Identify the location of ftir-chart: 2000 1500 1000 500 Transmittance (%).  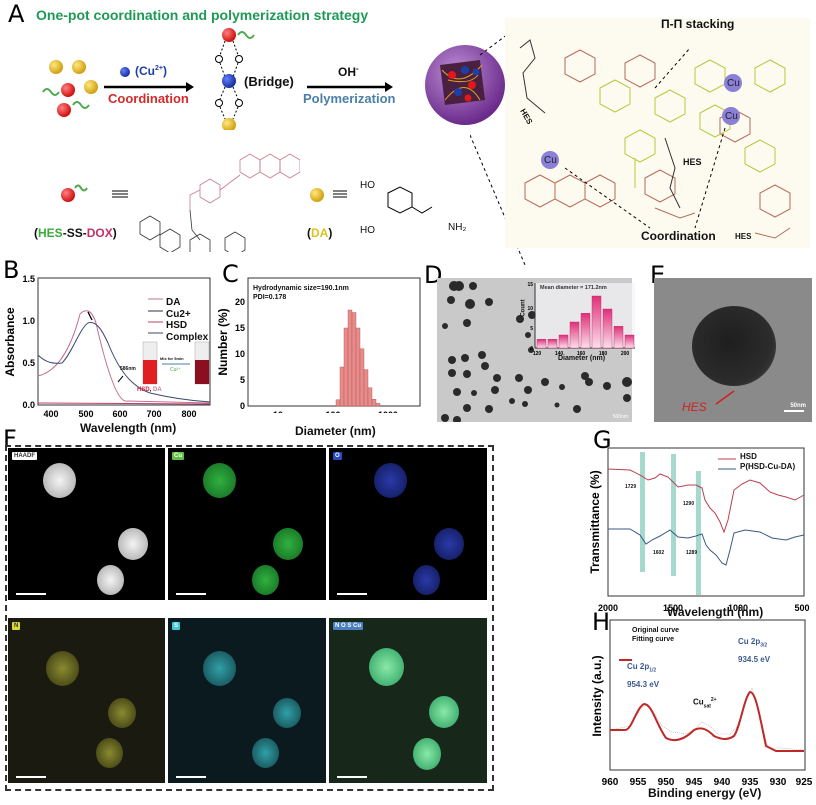
(700, 530).